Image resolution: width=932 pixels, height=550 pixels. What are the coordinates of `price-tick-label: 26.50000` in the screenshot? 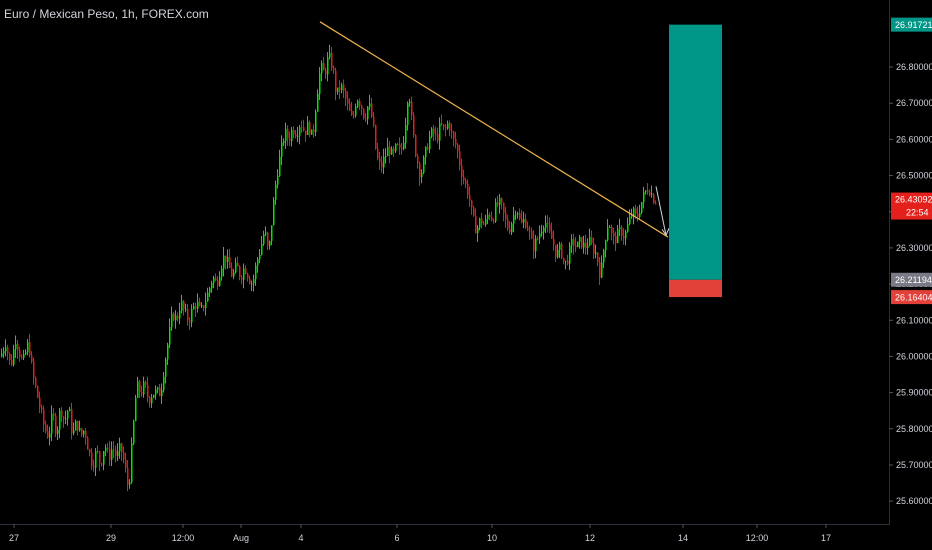 It's located at (914, 176).